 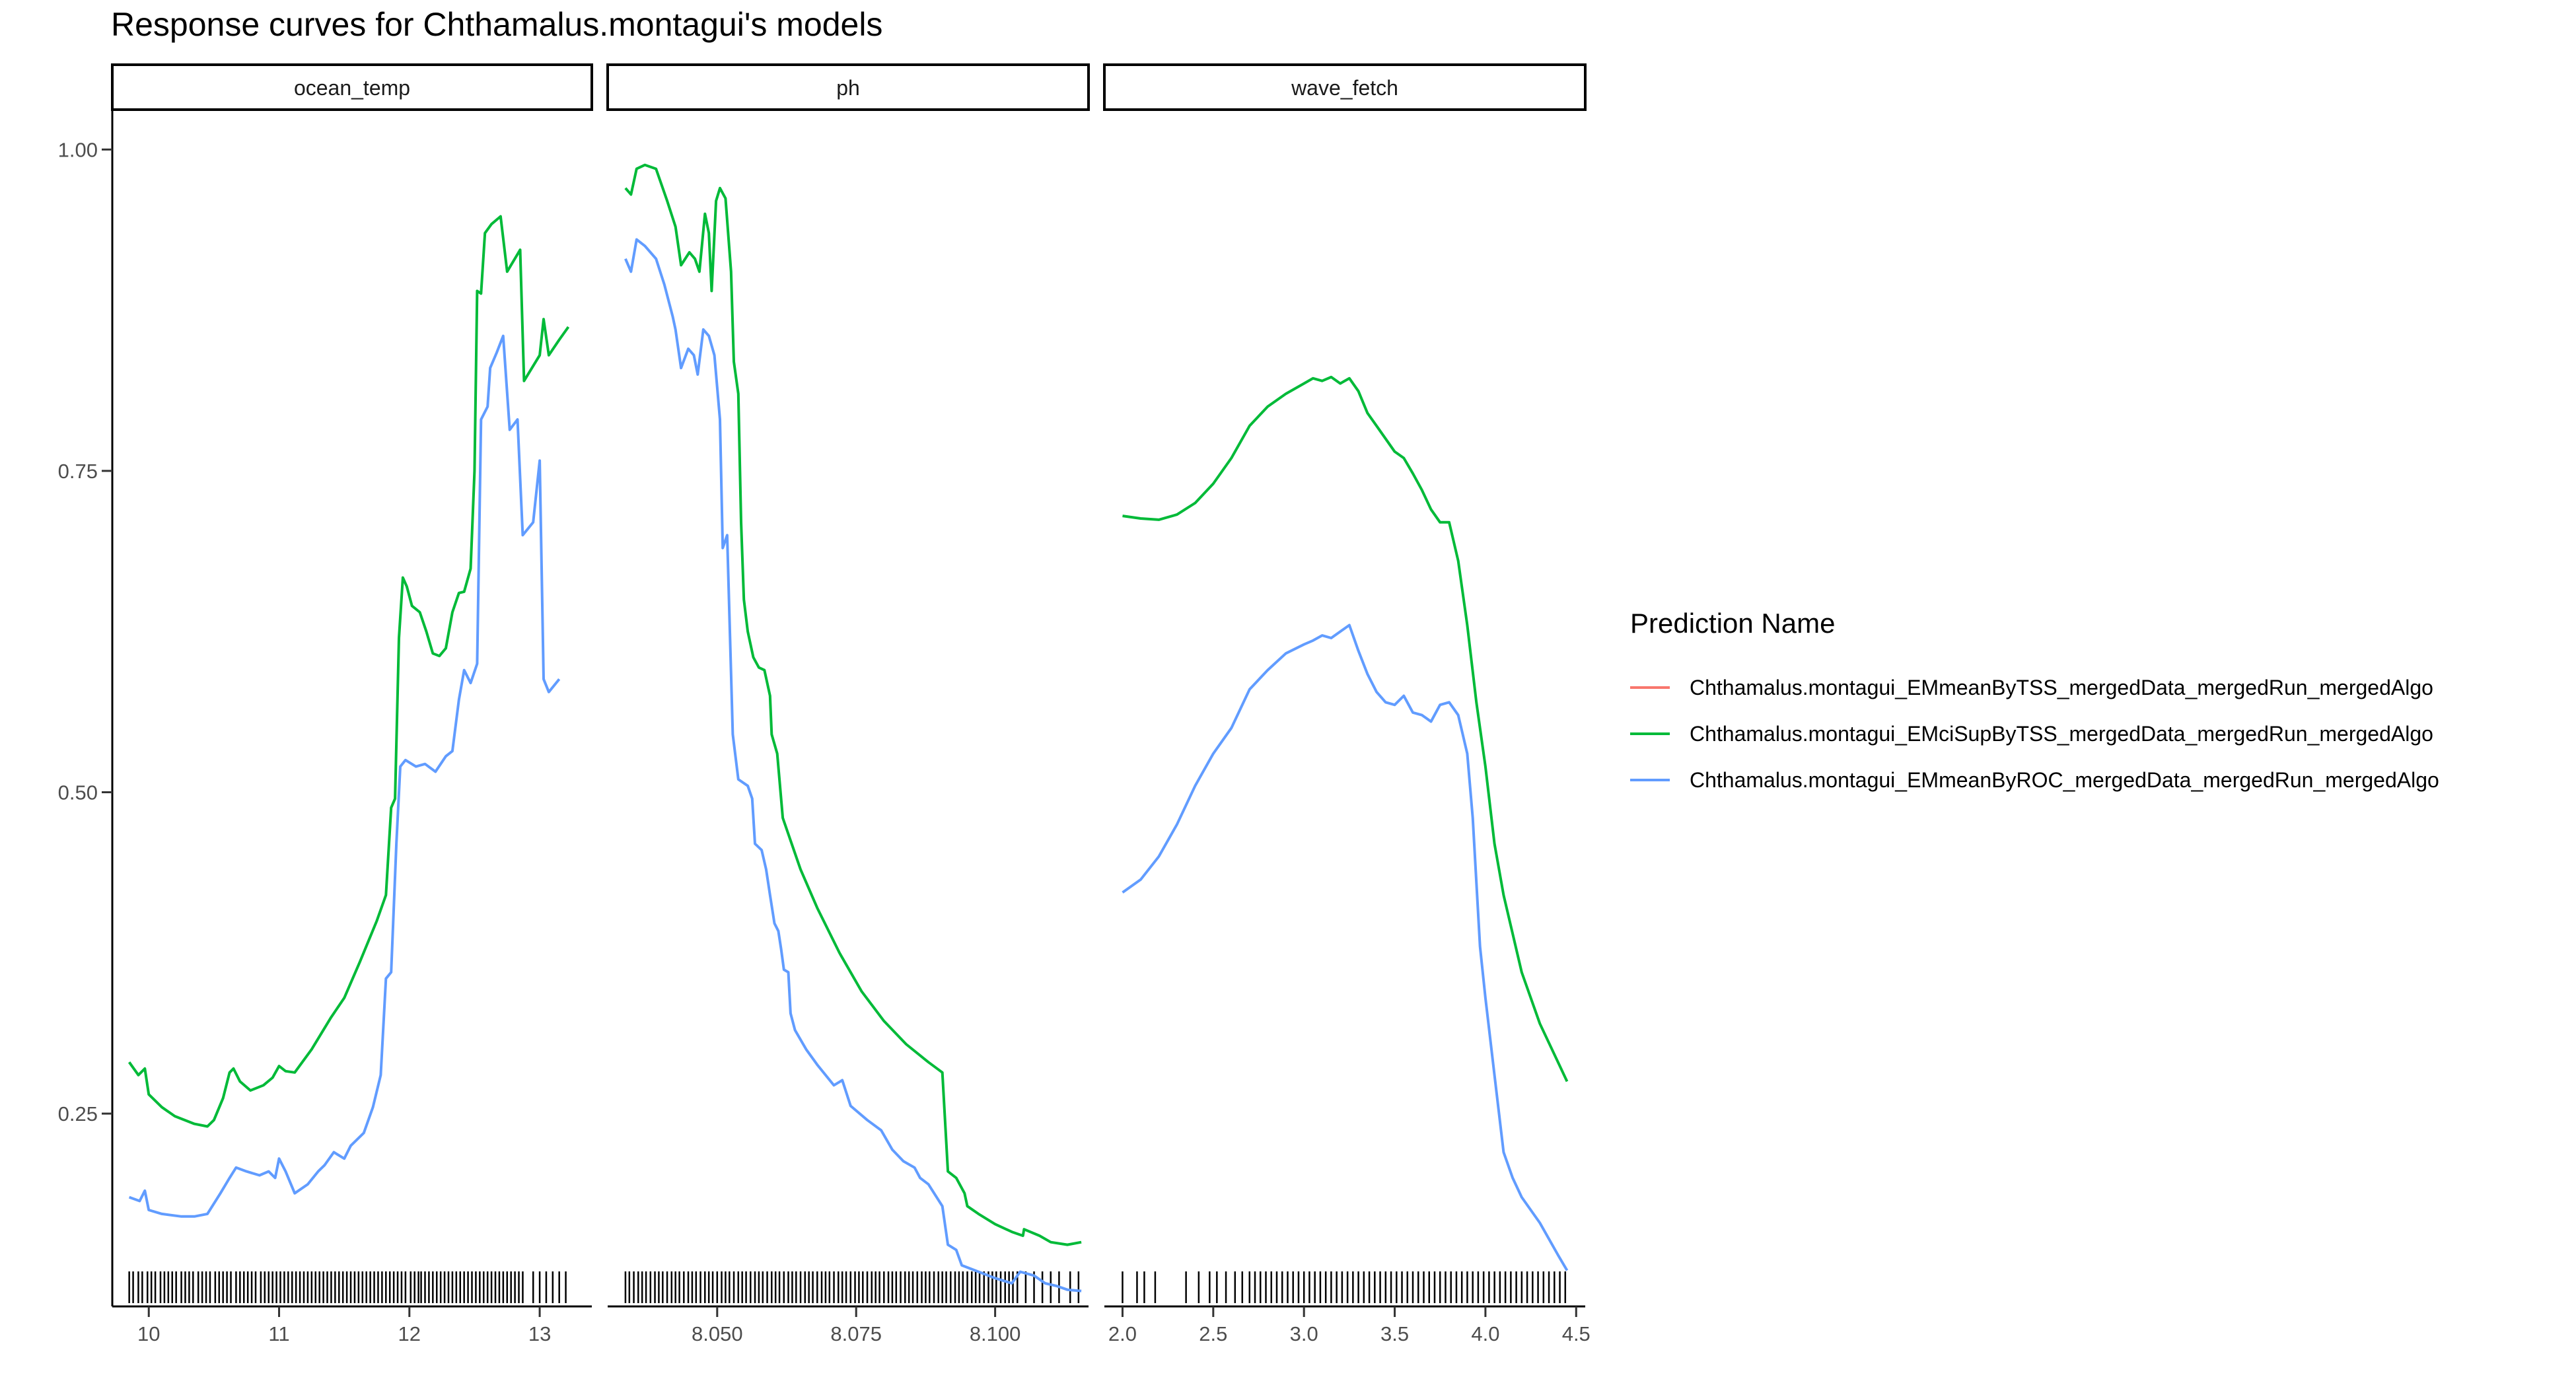 What do you see at coordinates (78, 471) in the screenshot?
I see `y-tick-label: 0.75` at bounding box center [78, 471].